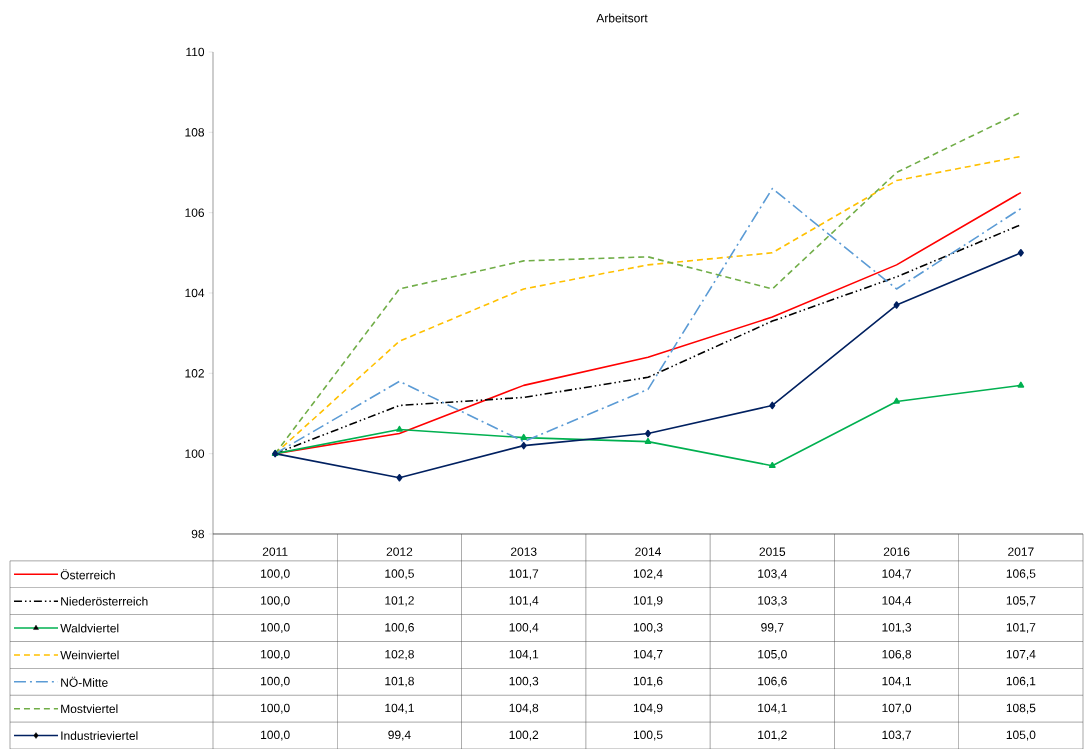  I want to click on data-label: 101,9, so click(648, 601).